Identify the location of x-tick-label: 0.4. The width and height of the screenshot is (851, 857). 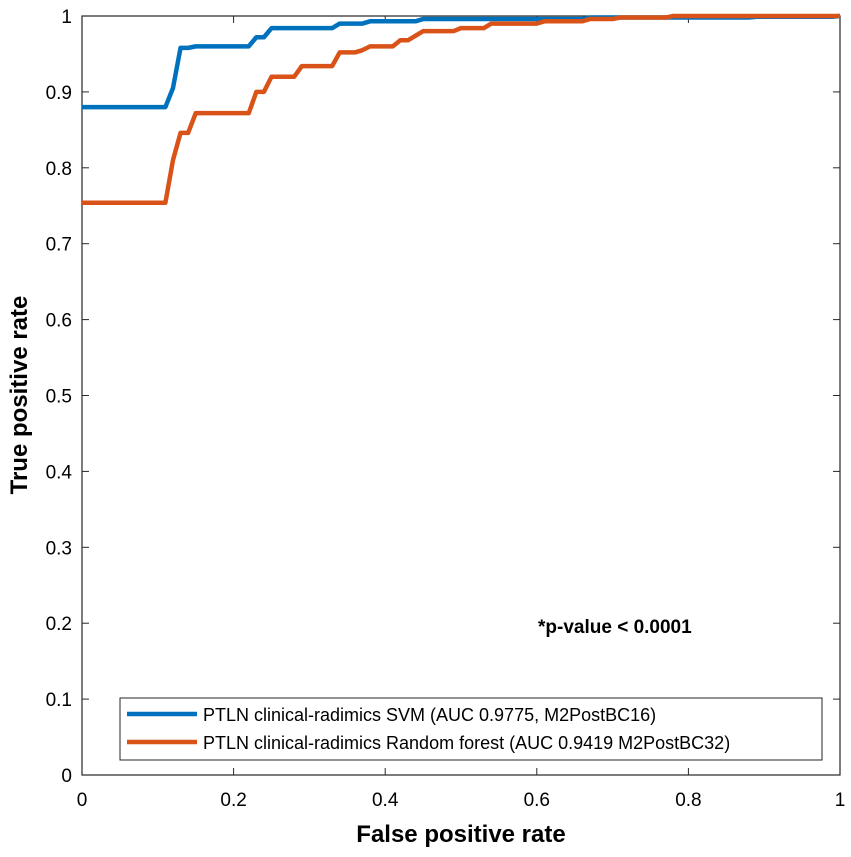
(385, 800).